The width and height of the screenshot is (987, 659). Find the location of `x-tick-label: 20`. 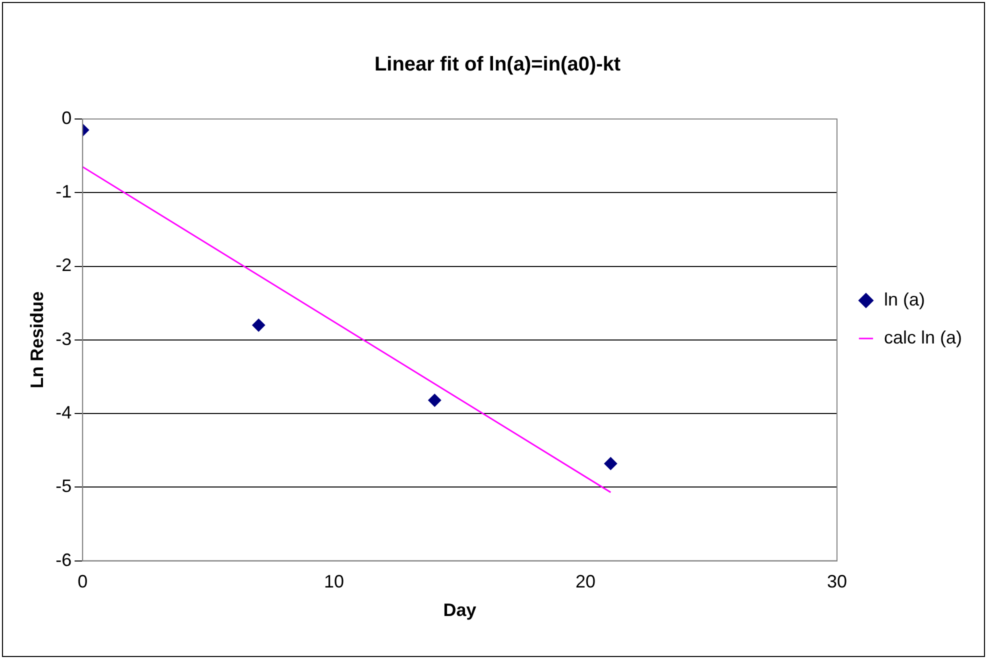

x-tick-label: 20 is located at coordinates (586, 582).